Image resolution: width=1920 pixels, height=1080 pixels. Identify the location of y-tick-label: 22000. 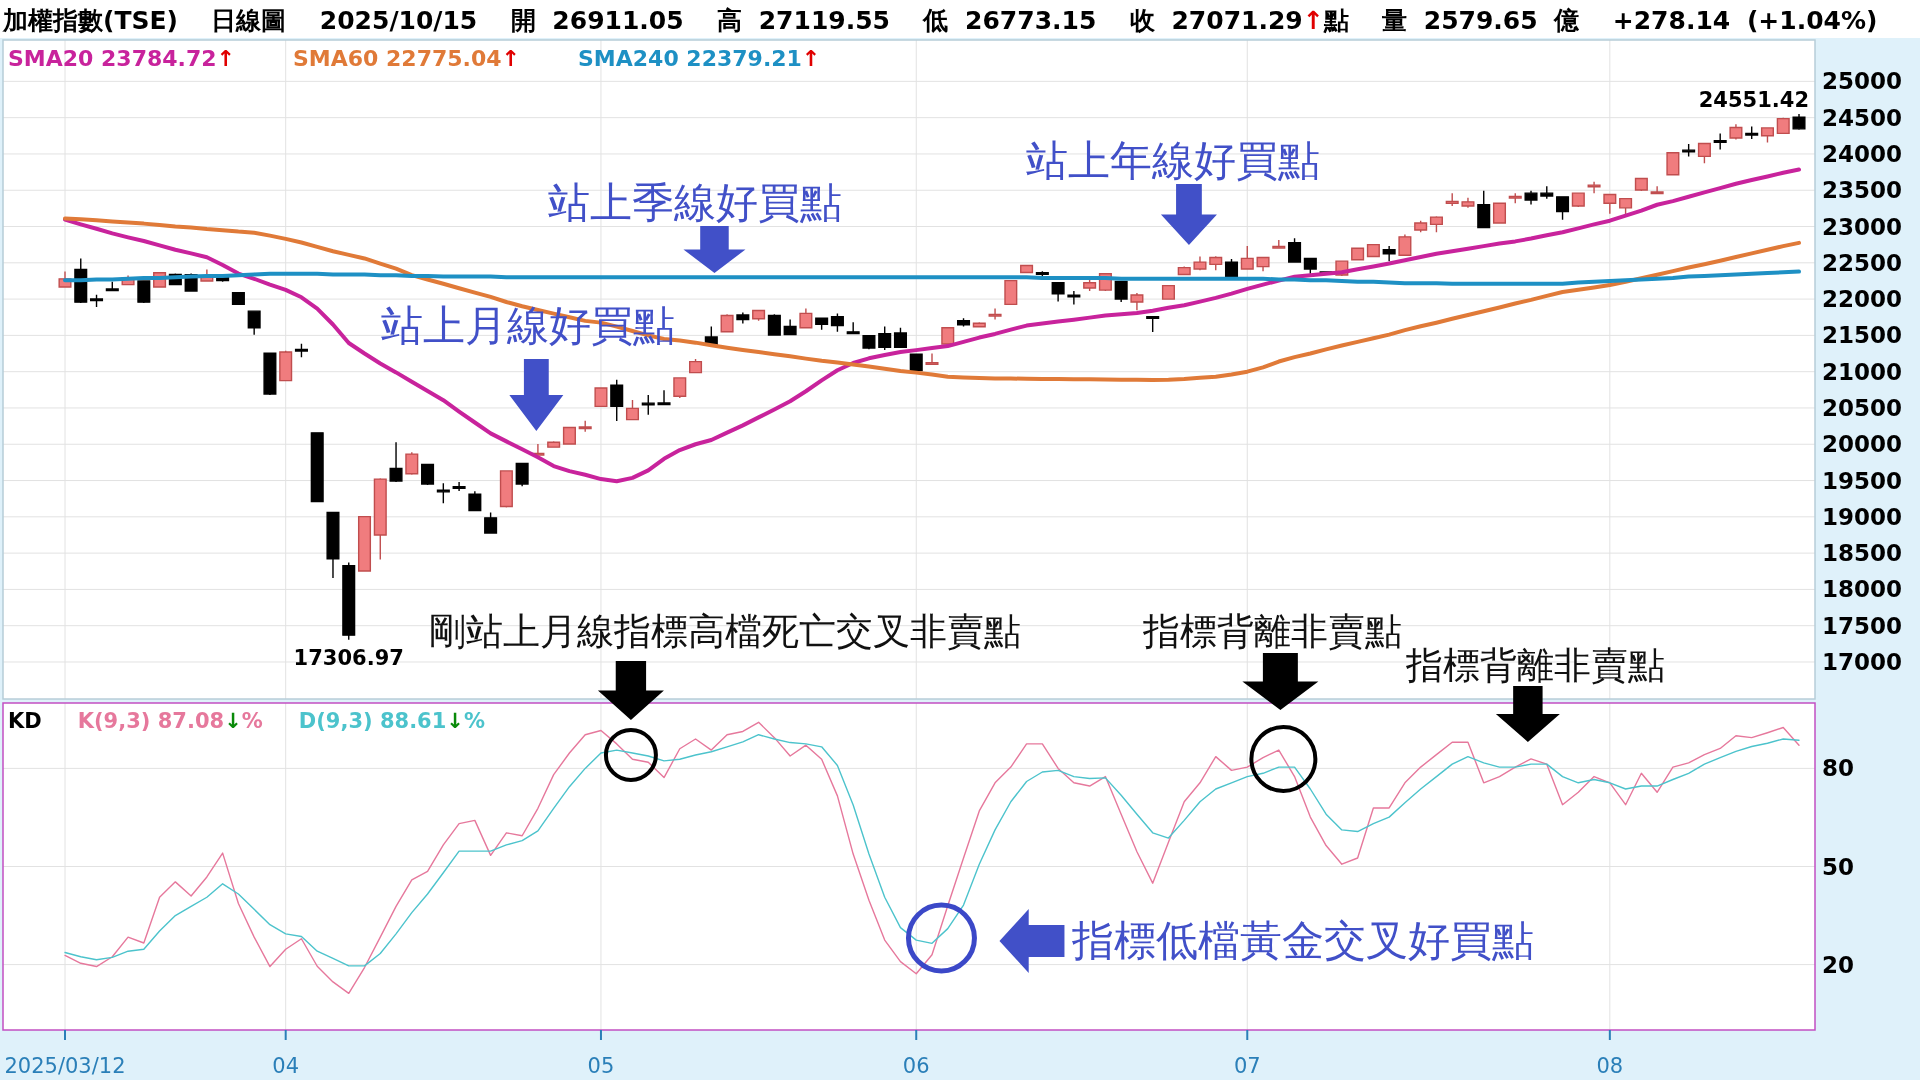
(1862, 299).